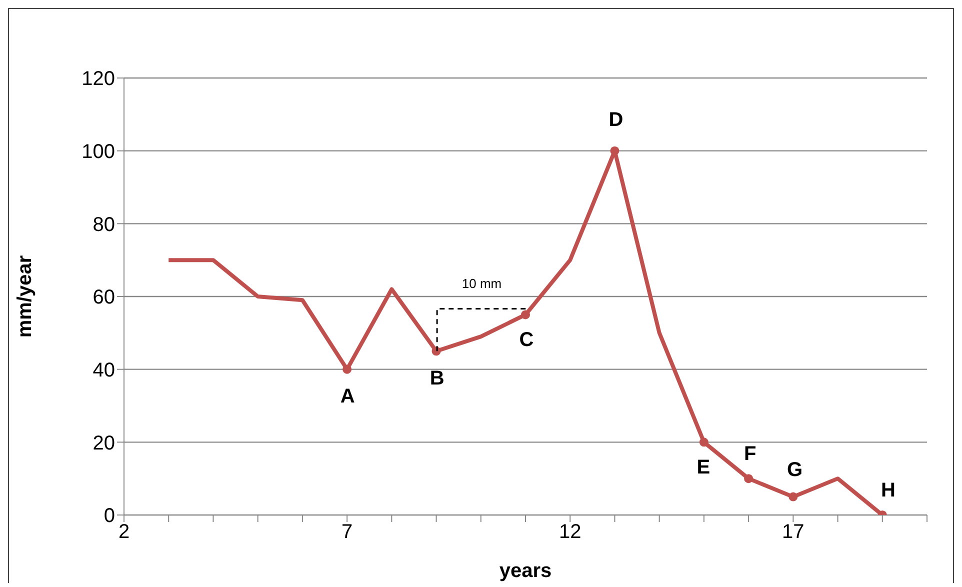 Image resolution: width=962 pixels, height=587 pixels. Describe the element at coordinates (525, 571) in the screenshot. I see `x-axis-title: years` at that location.